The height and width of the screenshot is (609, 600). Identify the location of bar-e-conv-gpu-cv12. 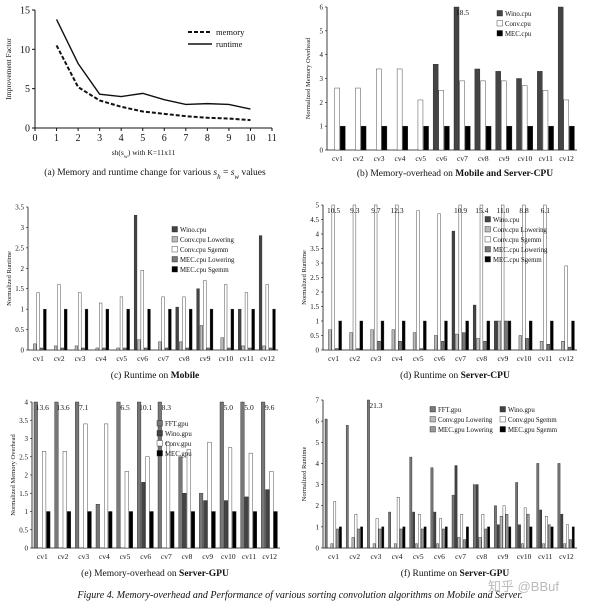
(271, 510).